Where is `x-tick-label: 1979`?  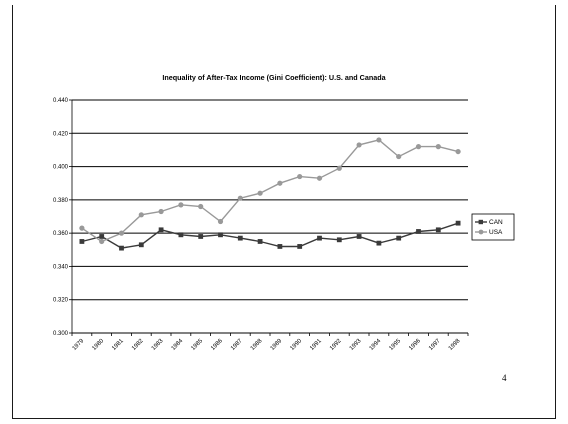
x-tick-label: 1979 is located at coordinates (79, 345).